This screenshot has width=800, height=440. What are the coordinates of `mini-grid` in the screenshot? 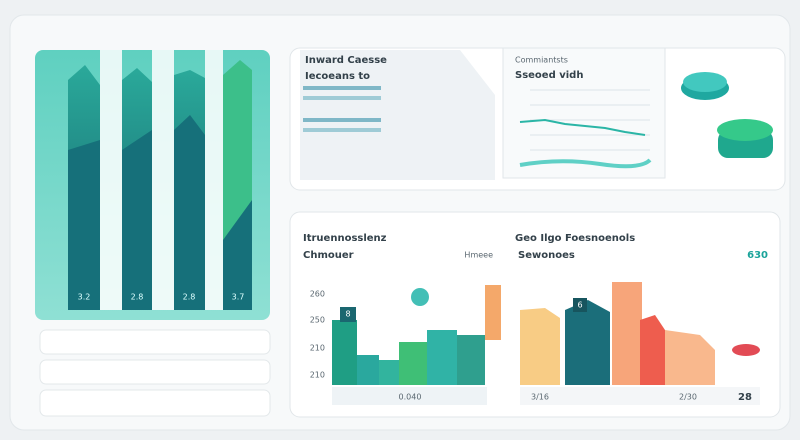 It's located at (590, 120).